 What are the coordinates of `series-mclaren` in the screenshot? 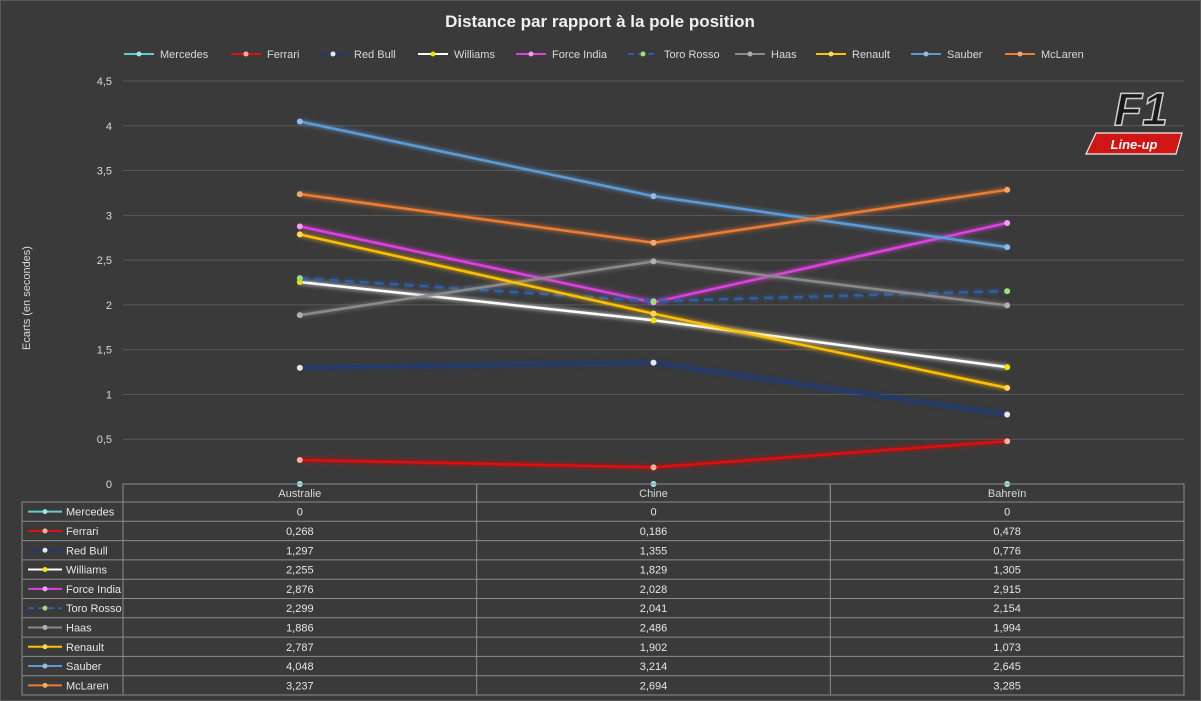 It's located at (653, 216).